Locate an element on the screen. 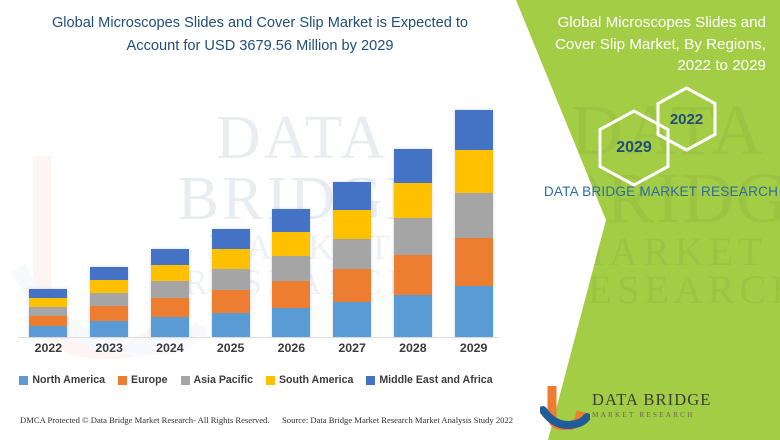 This screenshot has height=440, width=780. bar-stack-2024 is located at coordinates (169, 293).